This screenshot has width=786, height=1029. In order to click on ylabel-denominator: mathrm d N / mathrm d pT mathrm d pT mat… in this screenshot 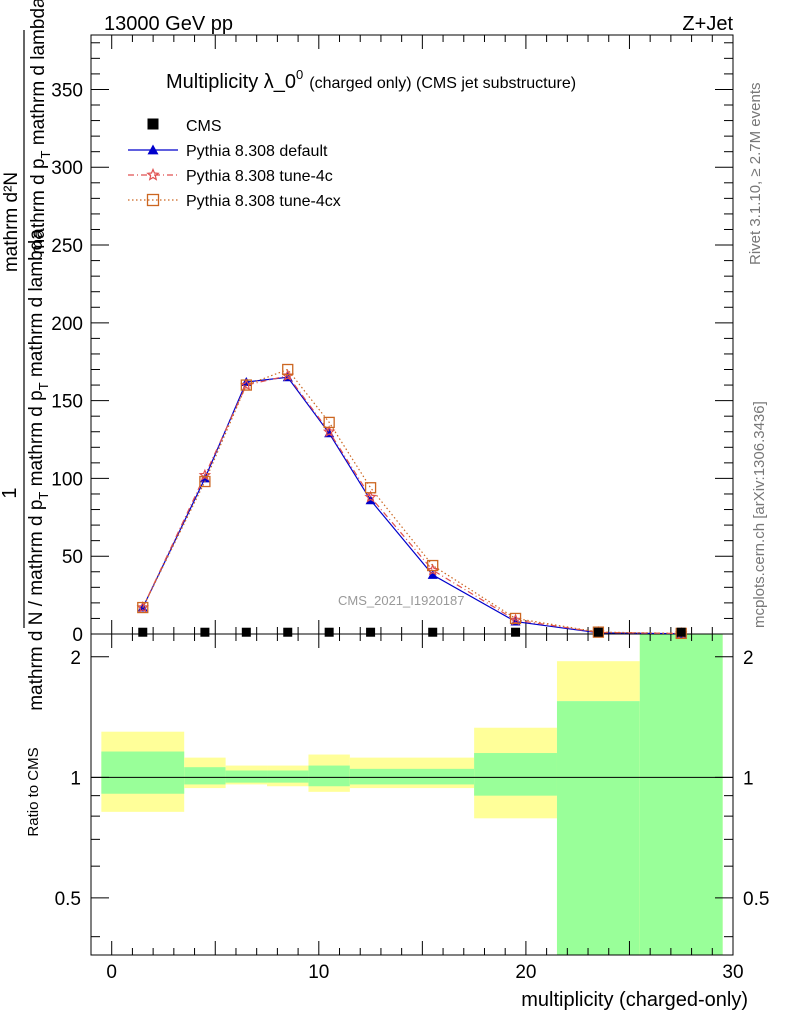, I will do `click(38, 470)`.